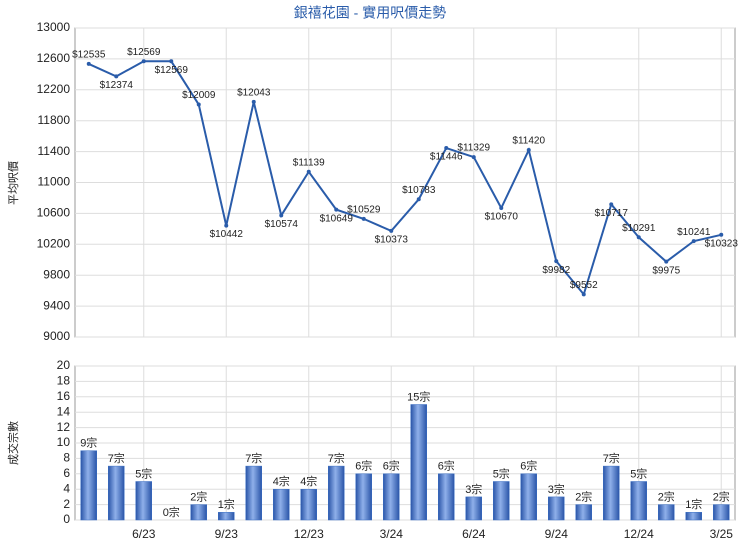  What do you see at coordinates (54, 213) in the screenshot?
I see `y-tick-label: 10600` at bounding box center [54, 213].